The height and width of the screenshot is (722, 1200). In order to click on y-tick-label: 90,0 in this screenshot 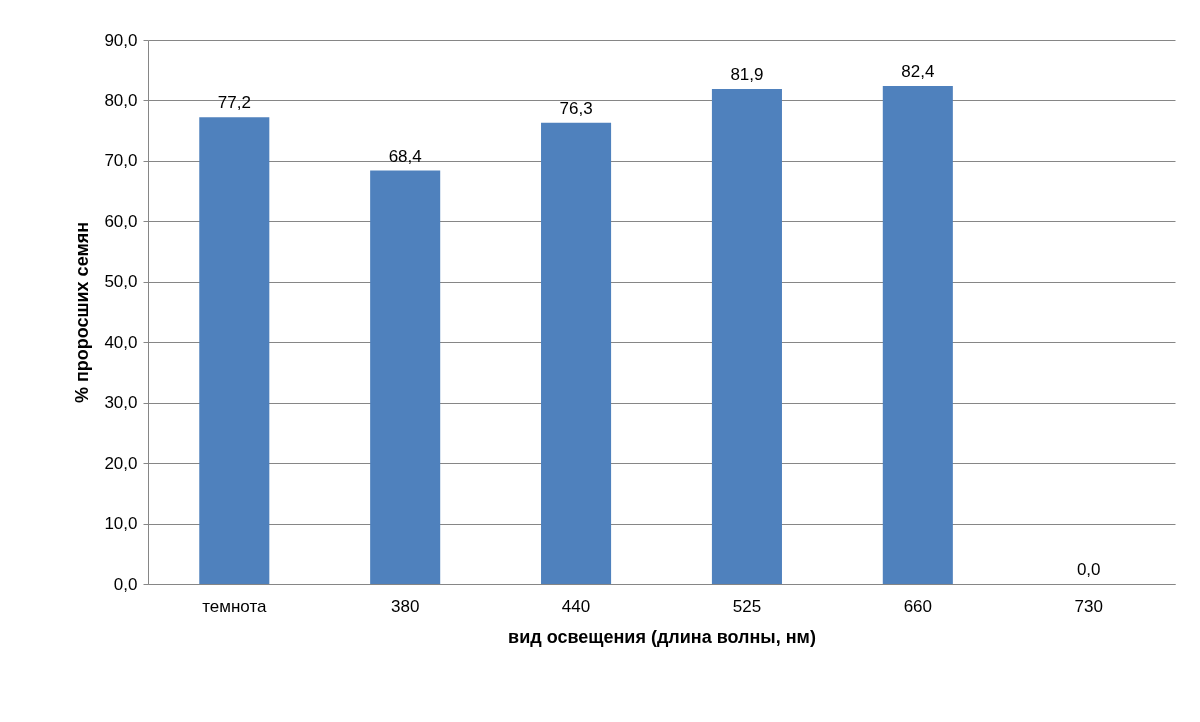, I will do `click(121, 40)`.